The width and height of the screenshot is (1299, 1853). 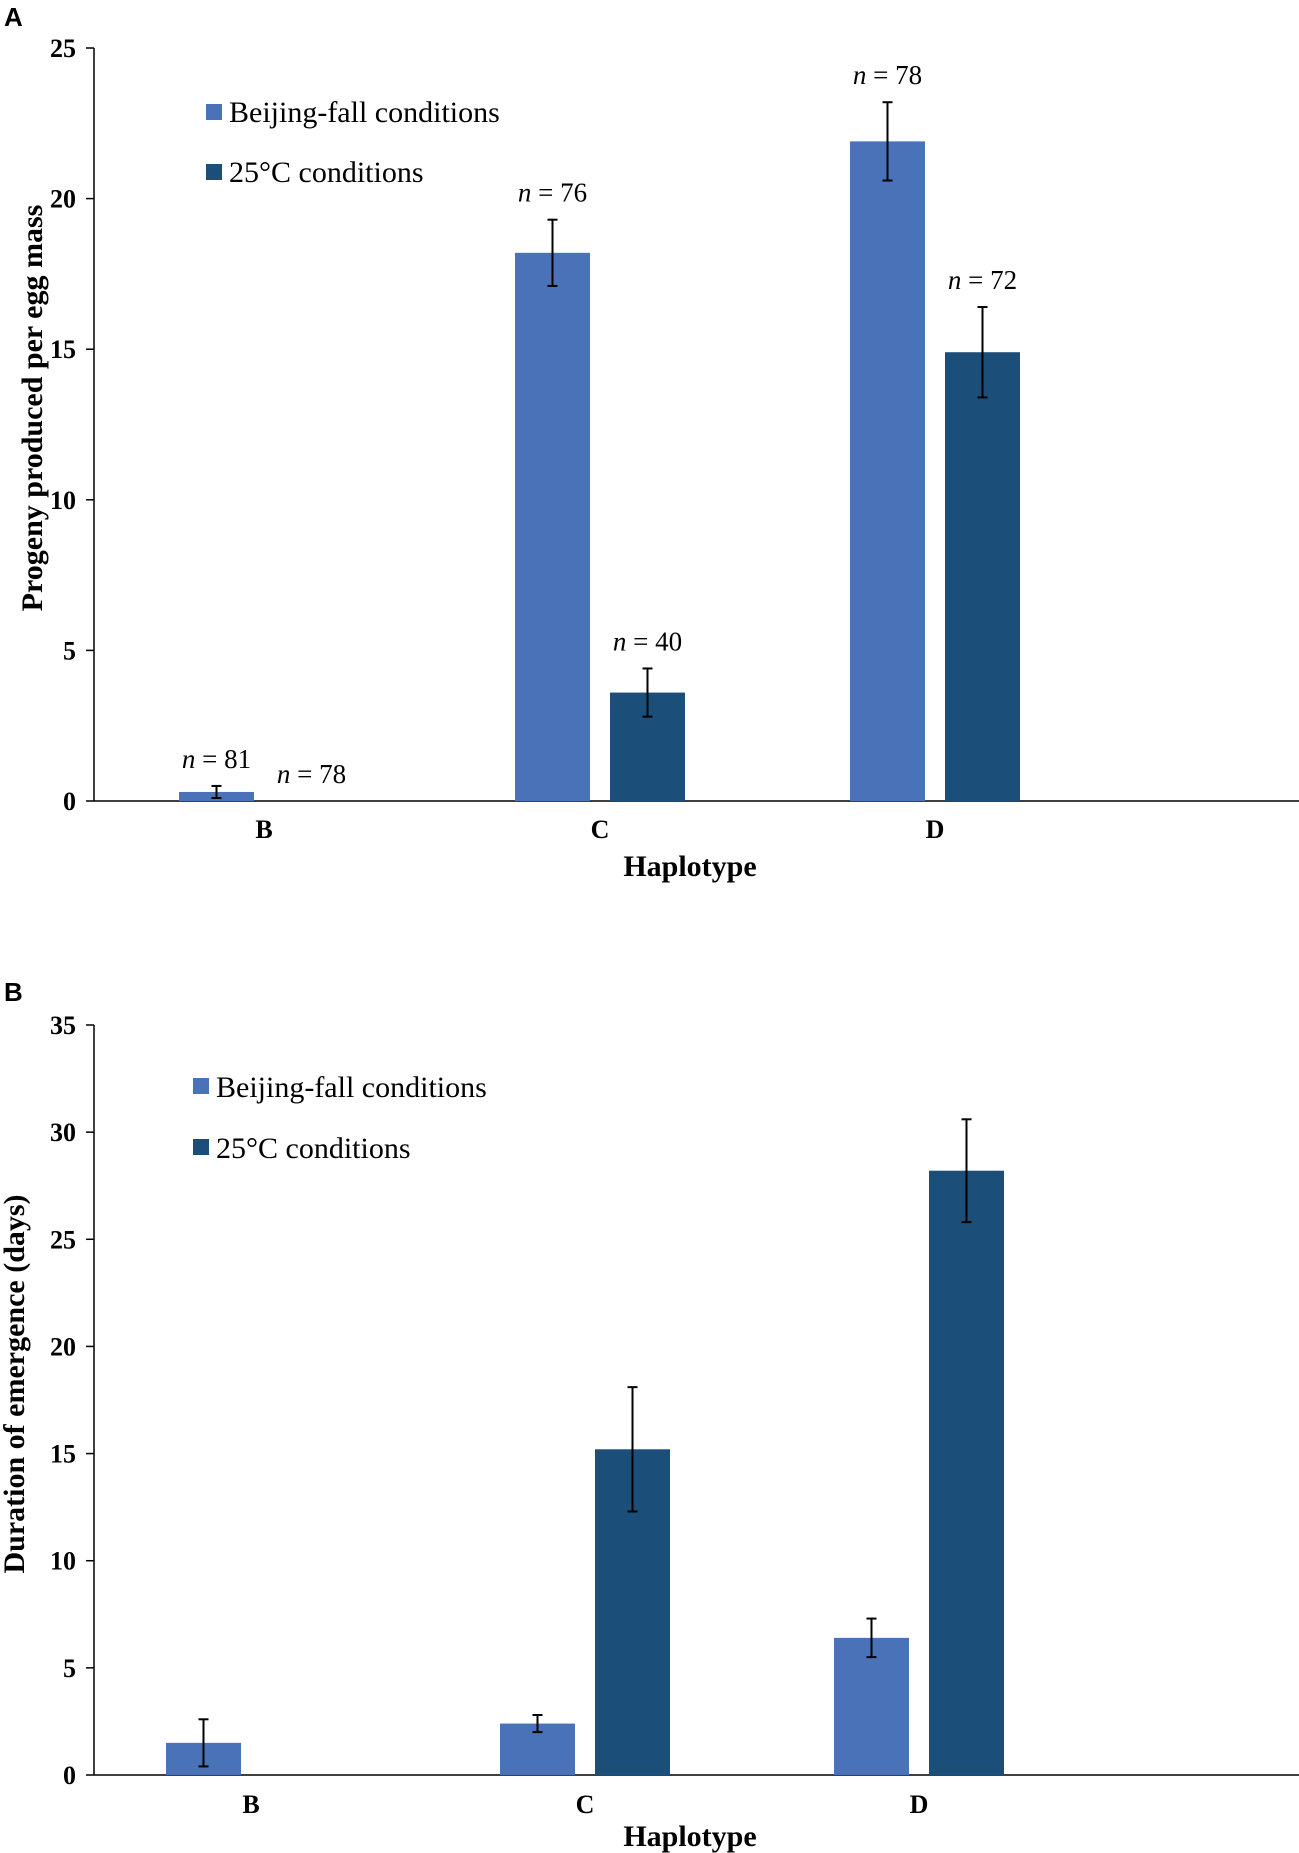 What do you see at coordinates (216, 759) in the screenshot?
I see `panel-a-bar-beijing-b-n-label: n = 81` at bounding box center [216, 759].